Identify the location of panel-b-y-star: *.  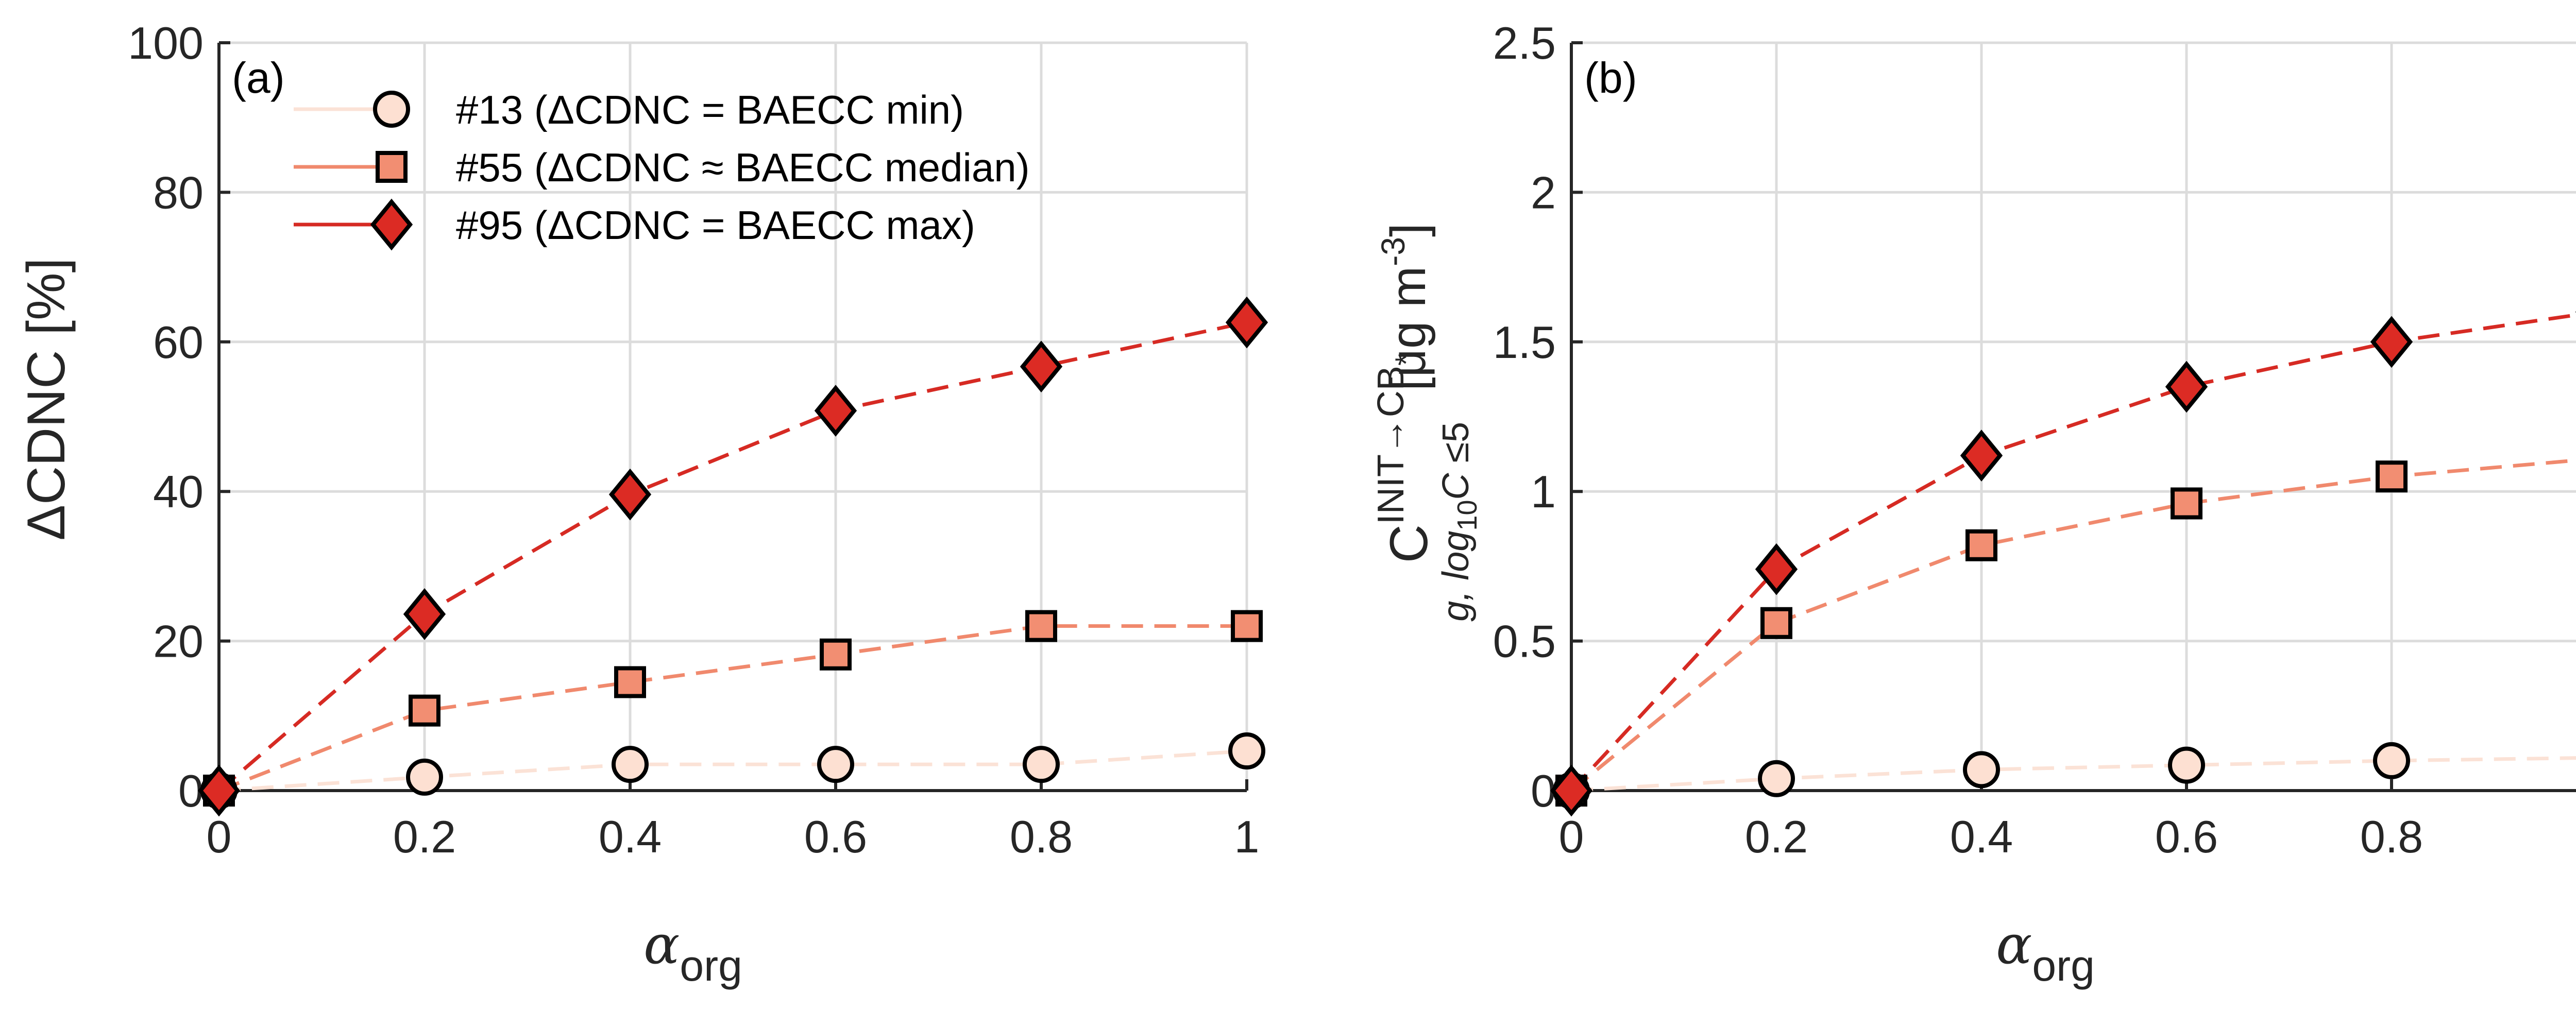
(1406, 360).